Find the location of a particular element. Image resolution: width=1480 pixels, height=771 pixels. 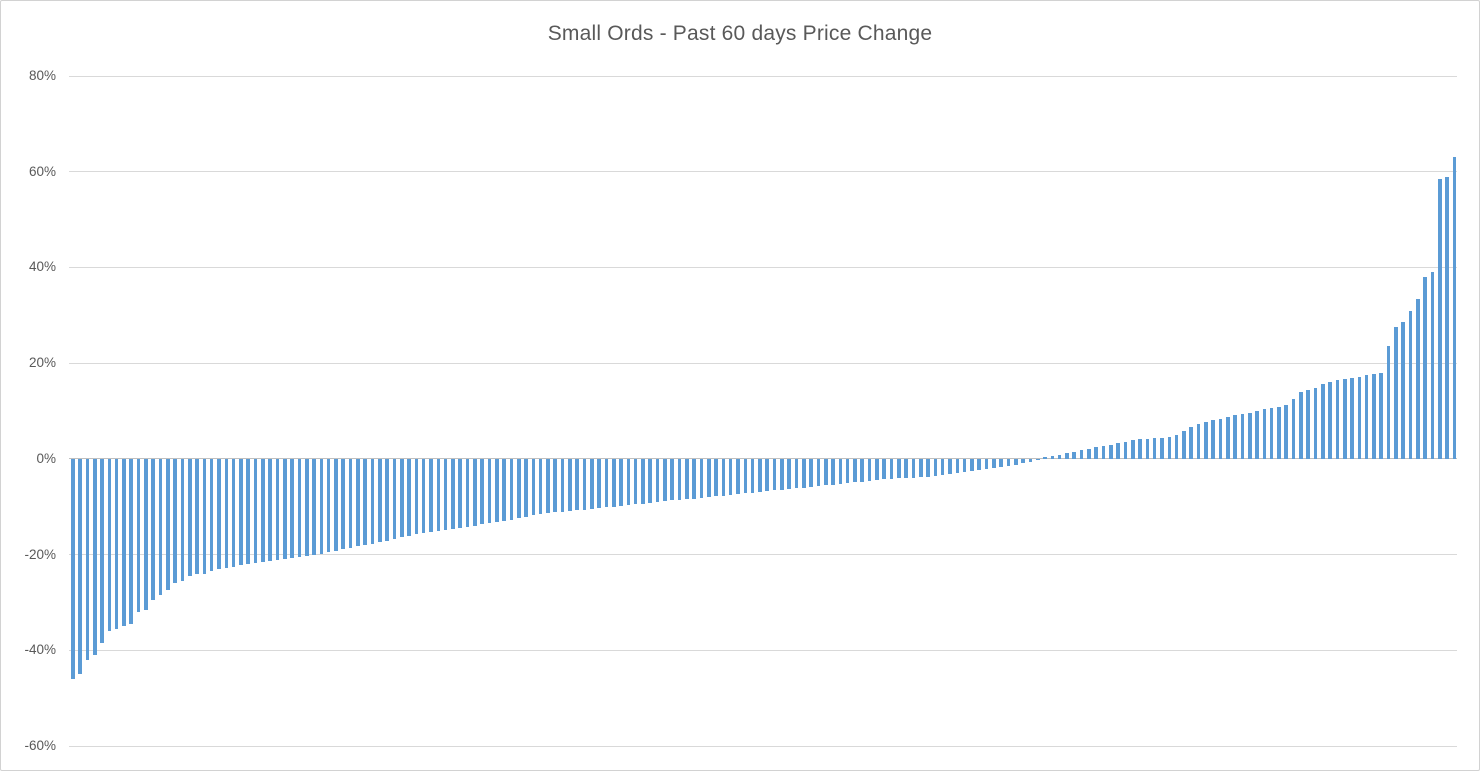

y-axis-tick-label: 80% is located at coordinates (42, 75).